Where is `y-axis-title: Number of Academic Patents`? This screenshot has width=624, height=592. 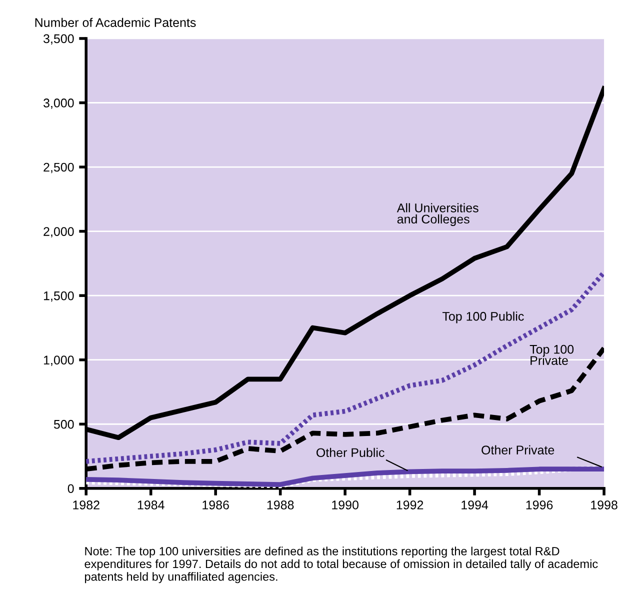 y-axis-title: Number of Academic Patents is located at coordinates (115, 23).